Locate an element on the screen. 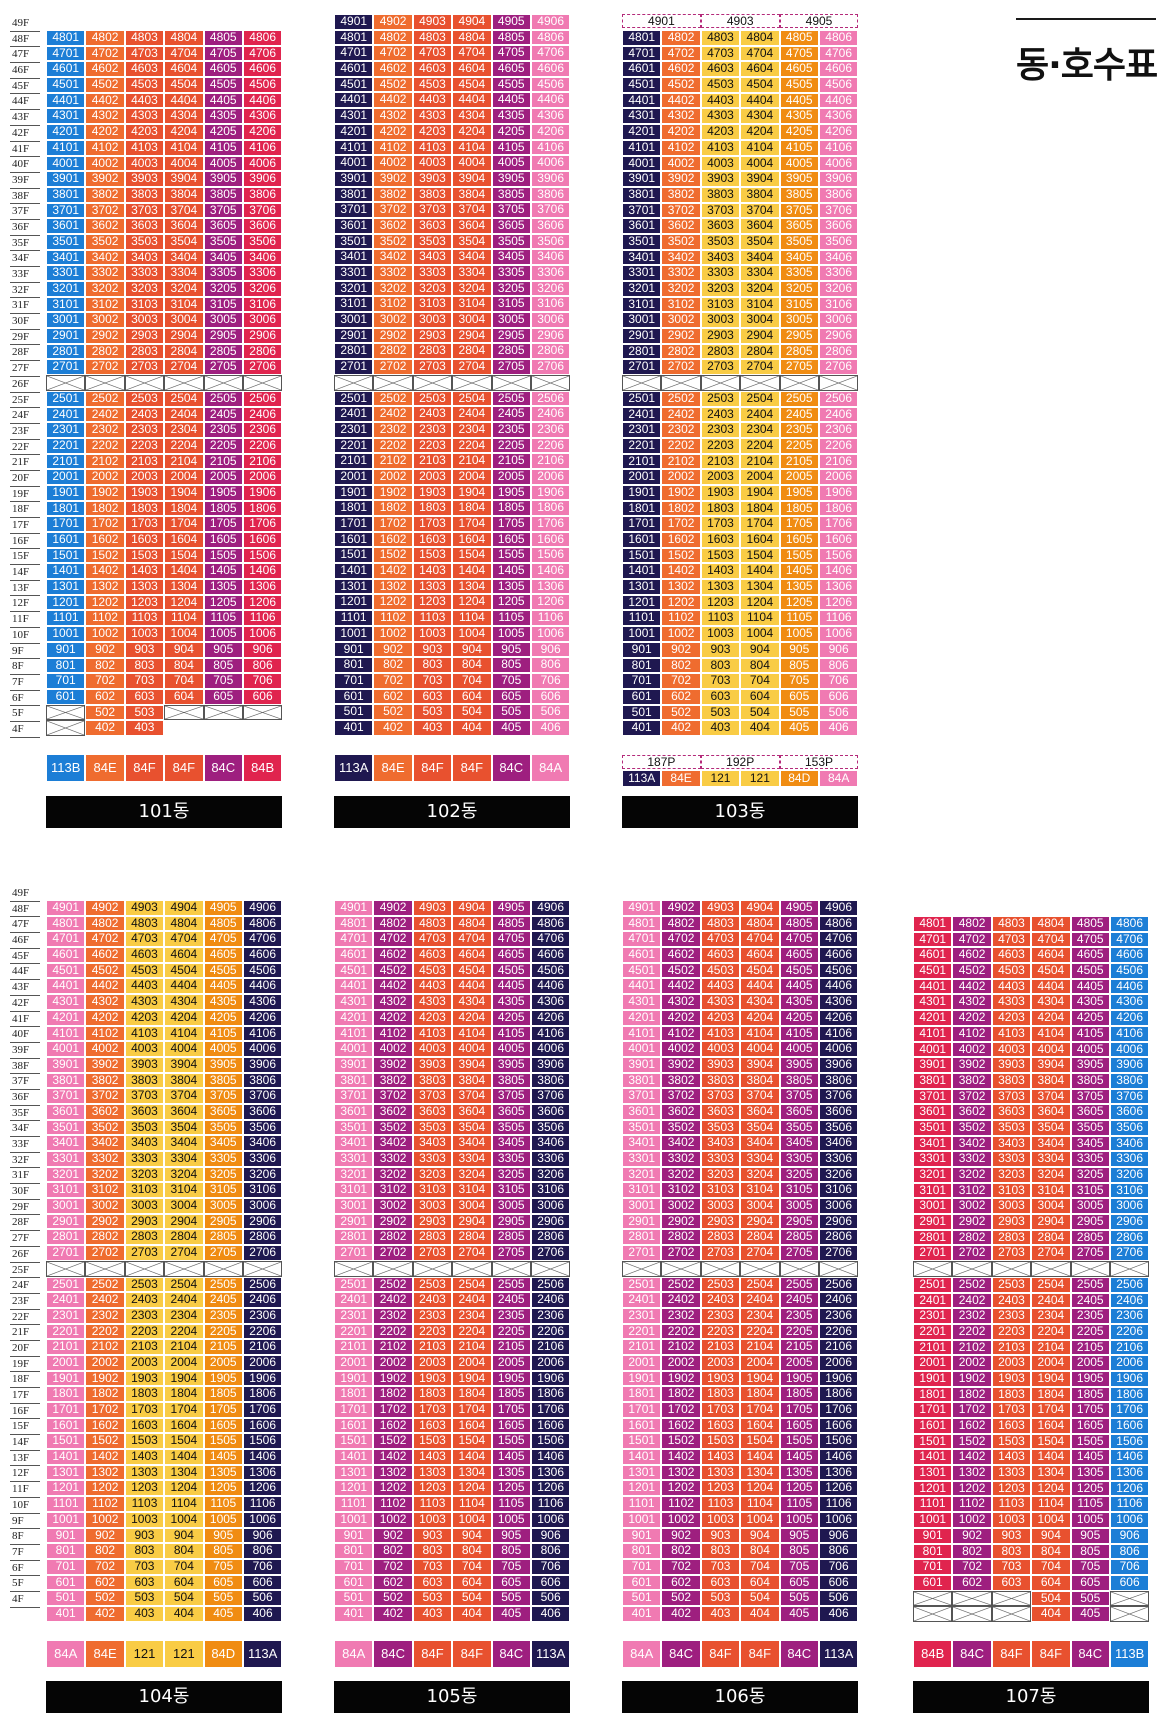 The width and height of the screenshot is (1160, 1726). unit-cell: 4002 is located at coordinates (681, 163).